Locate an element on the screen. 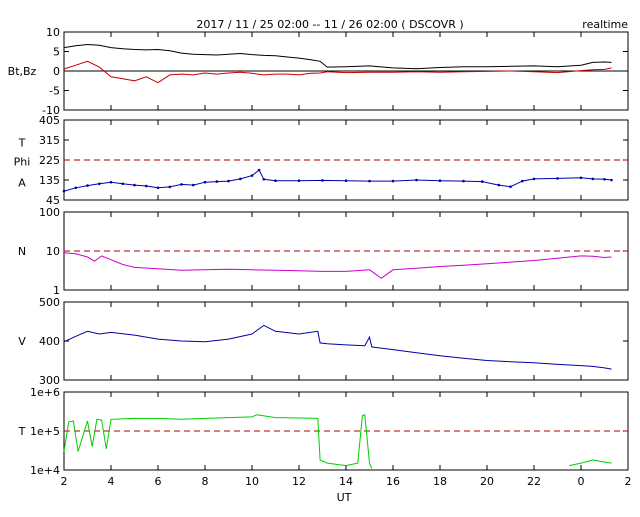 Image resolution: width=640 pixels, height=517 pixels. y-tick-label: 1e+6 is located at coordinates (45, 392).